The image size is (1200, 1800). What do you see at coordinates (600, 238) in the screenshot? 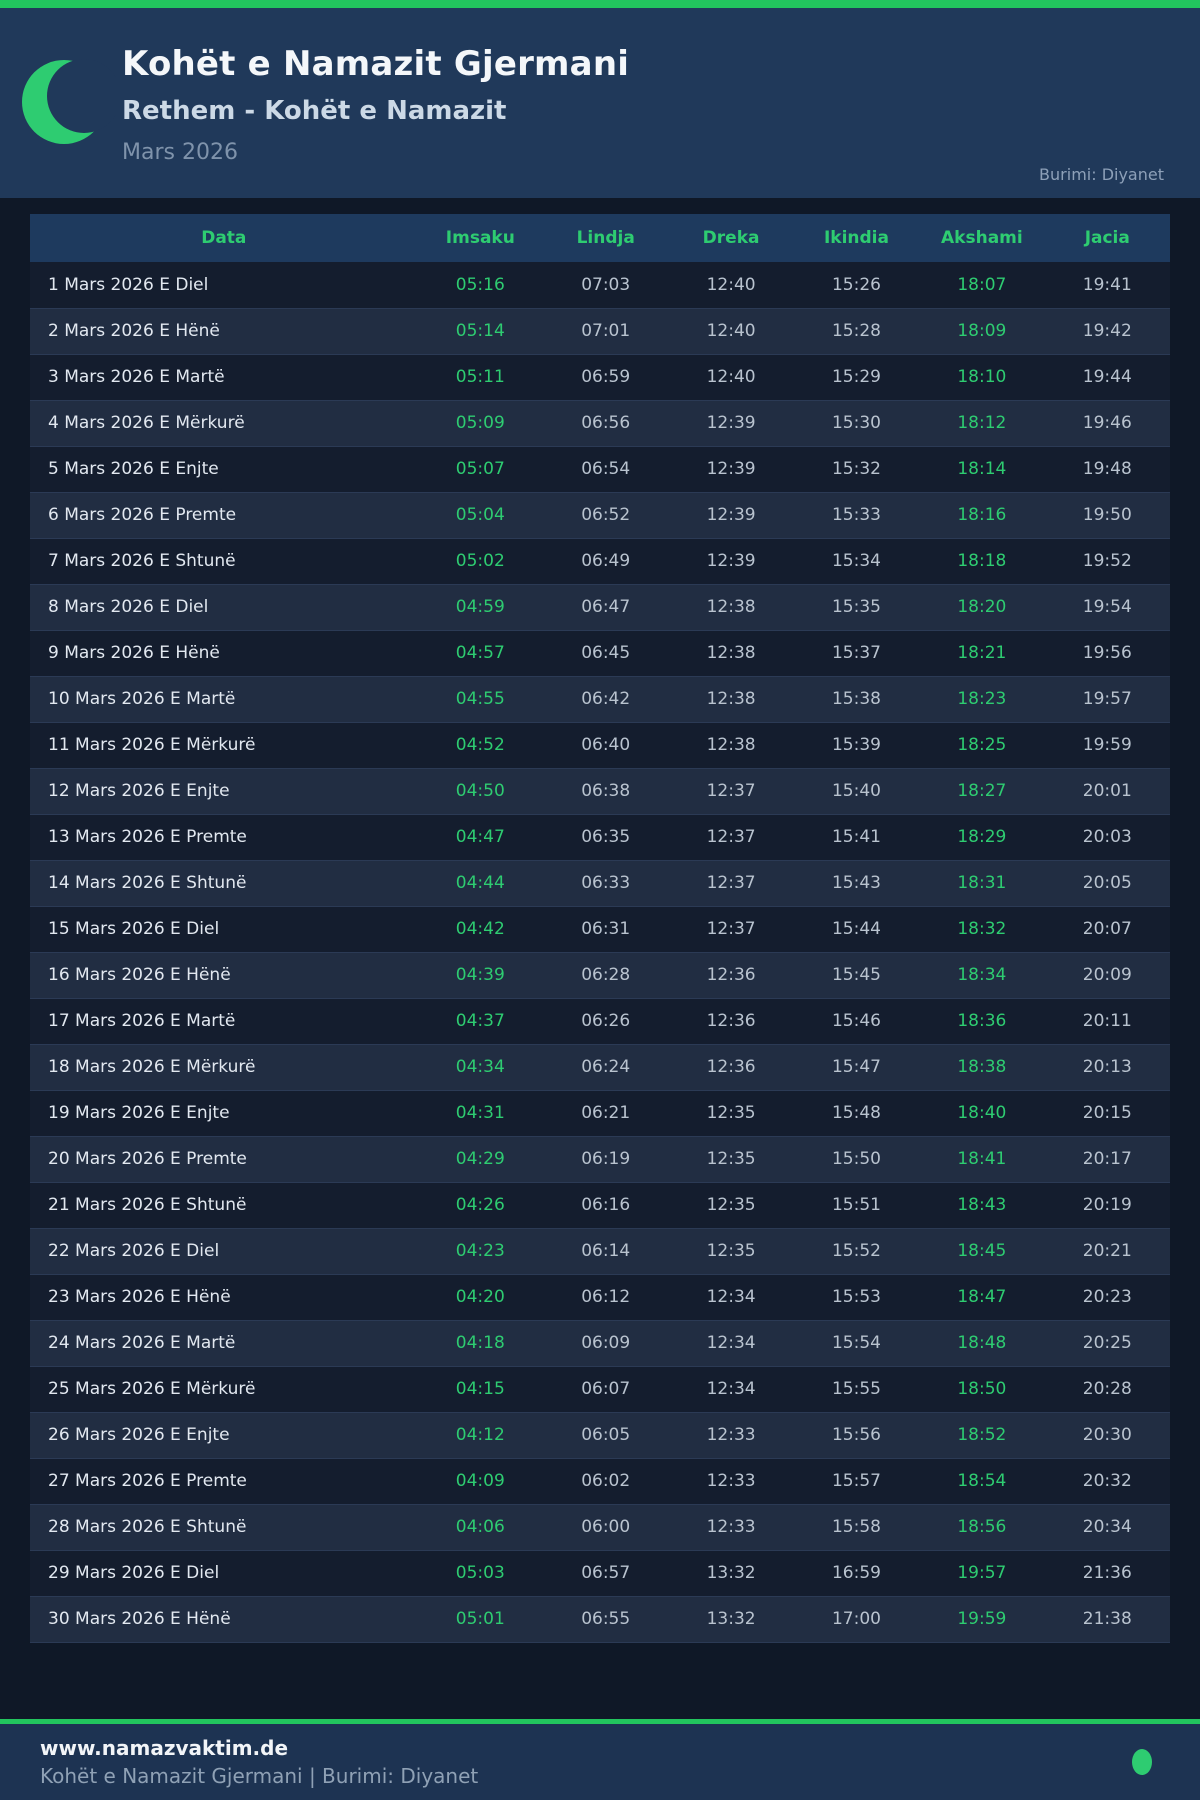
I see `table-header-row: Data Imsaku Lindja Dreka Ikindia Akshami Jacia` at bounding box center [600, 238].